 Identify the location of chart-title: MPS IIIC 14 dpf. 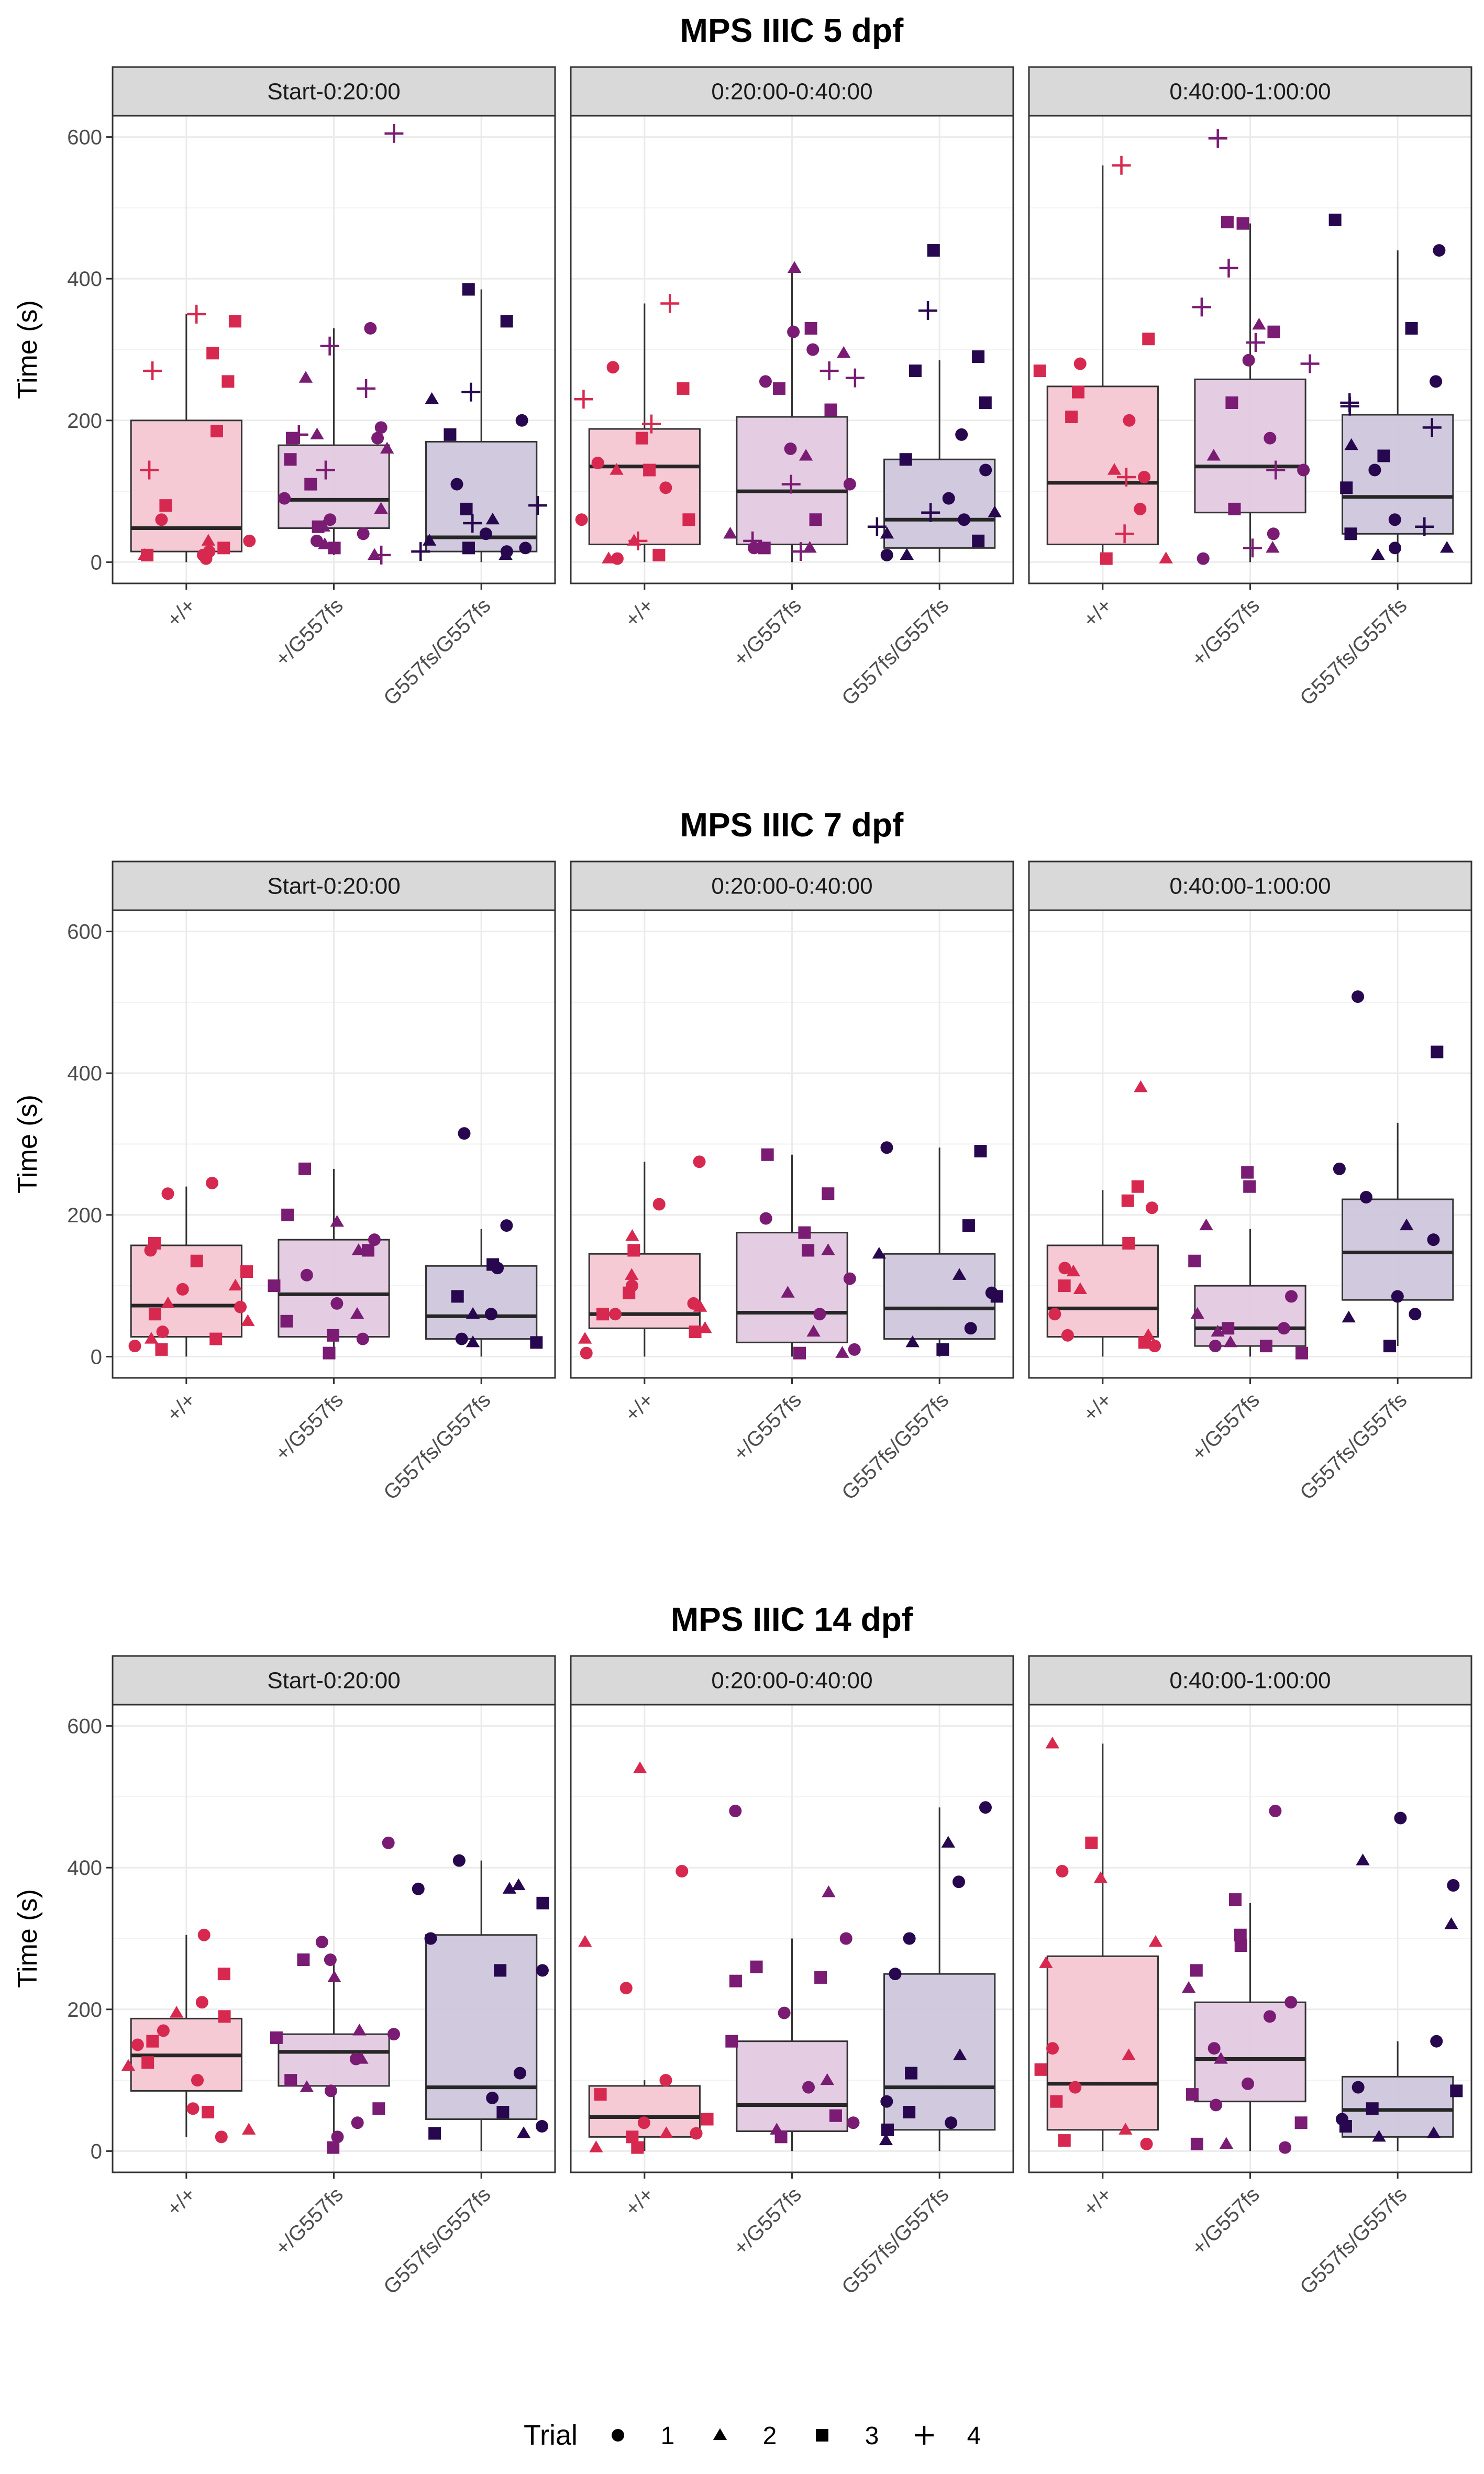
(792, 1619).